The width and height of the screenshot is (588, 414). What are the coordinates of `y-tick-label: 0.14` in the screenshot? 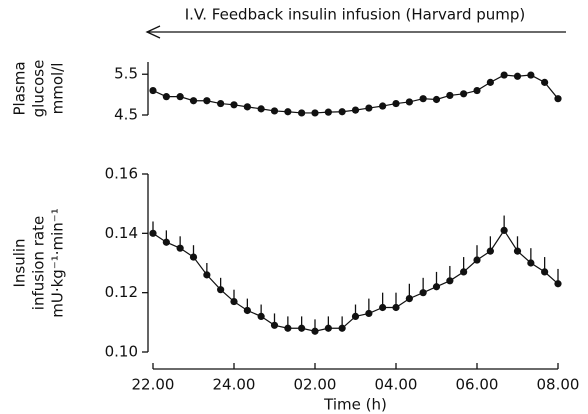 It's located at (121, 233).